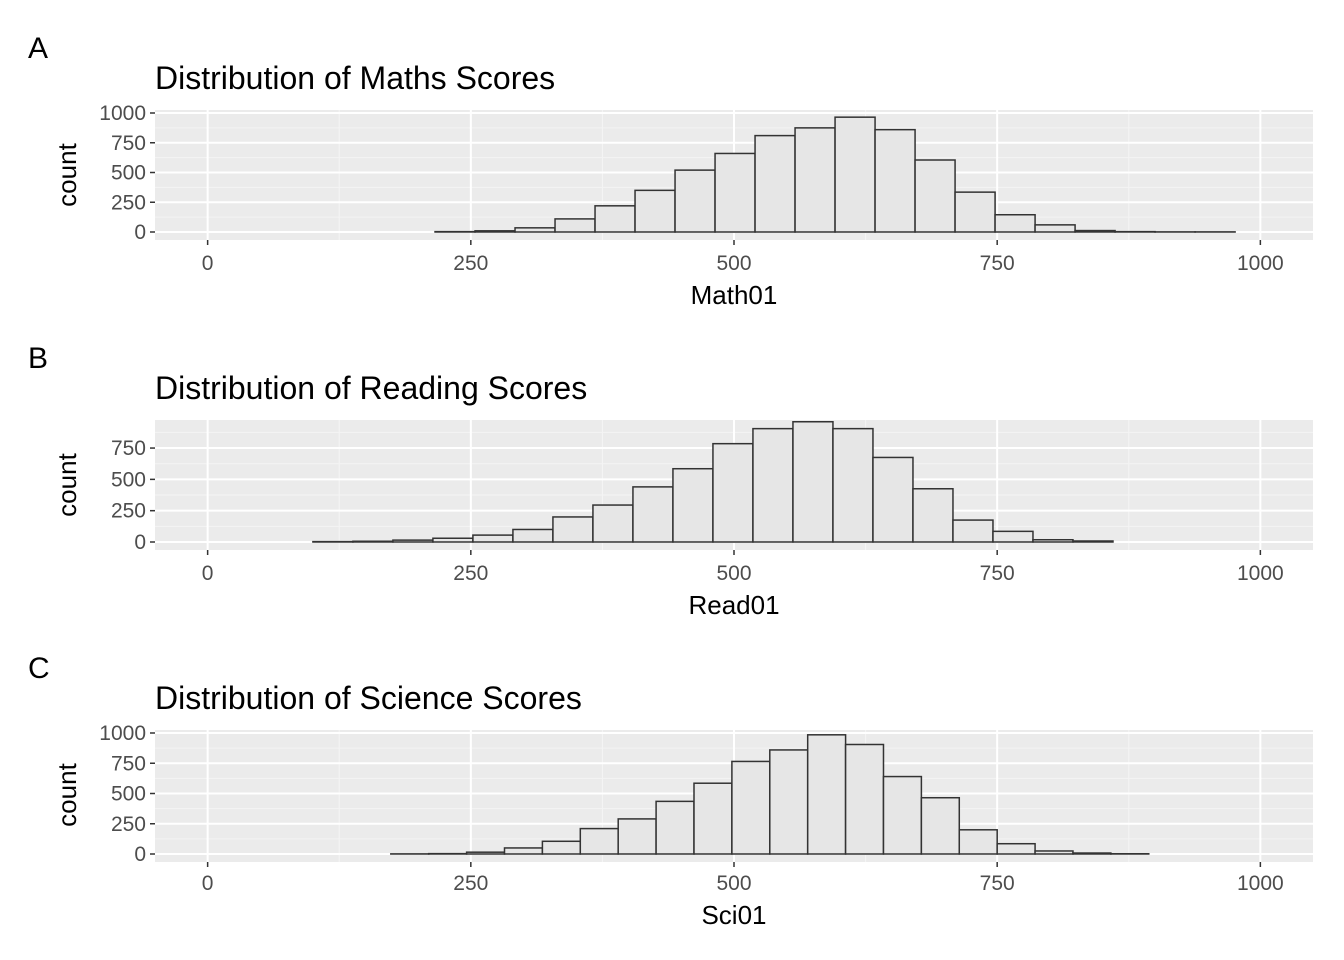 Image resolution: width=1344 pixels, height=960 pixels. I want to click on panel-tag: A, so click(38, 48).